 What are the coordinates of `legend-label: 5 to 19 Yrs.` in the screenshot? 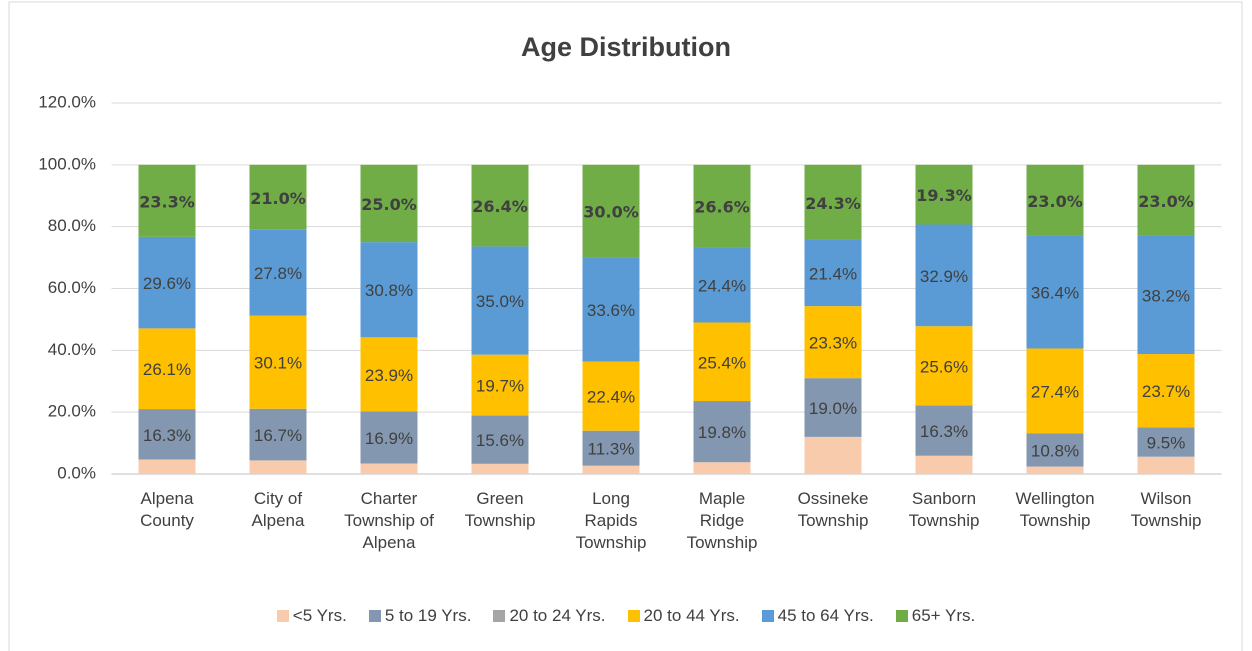 It's located at (428, 615).